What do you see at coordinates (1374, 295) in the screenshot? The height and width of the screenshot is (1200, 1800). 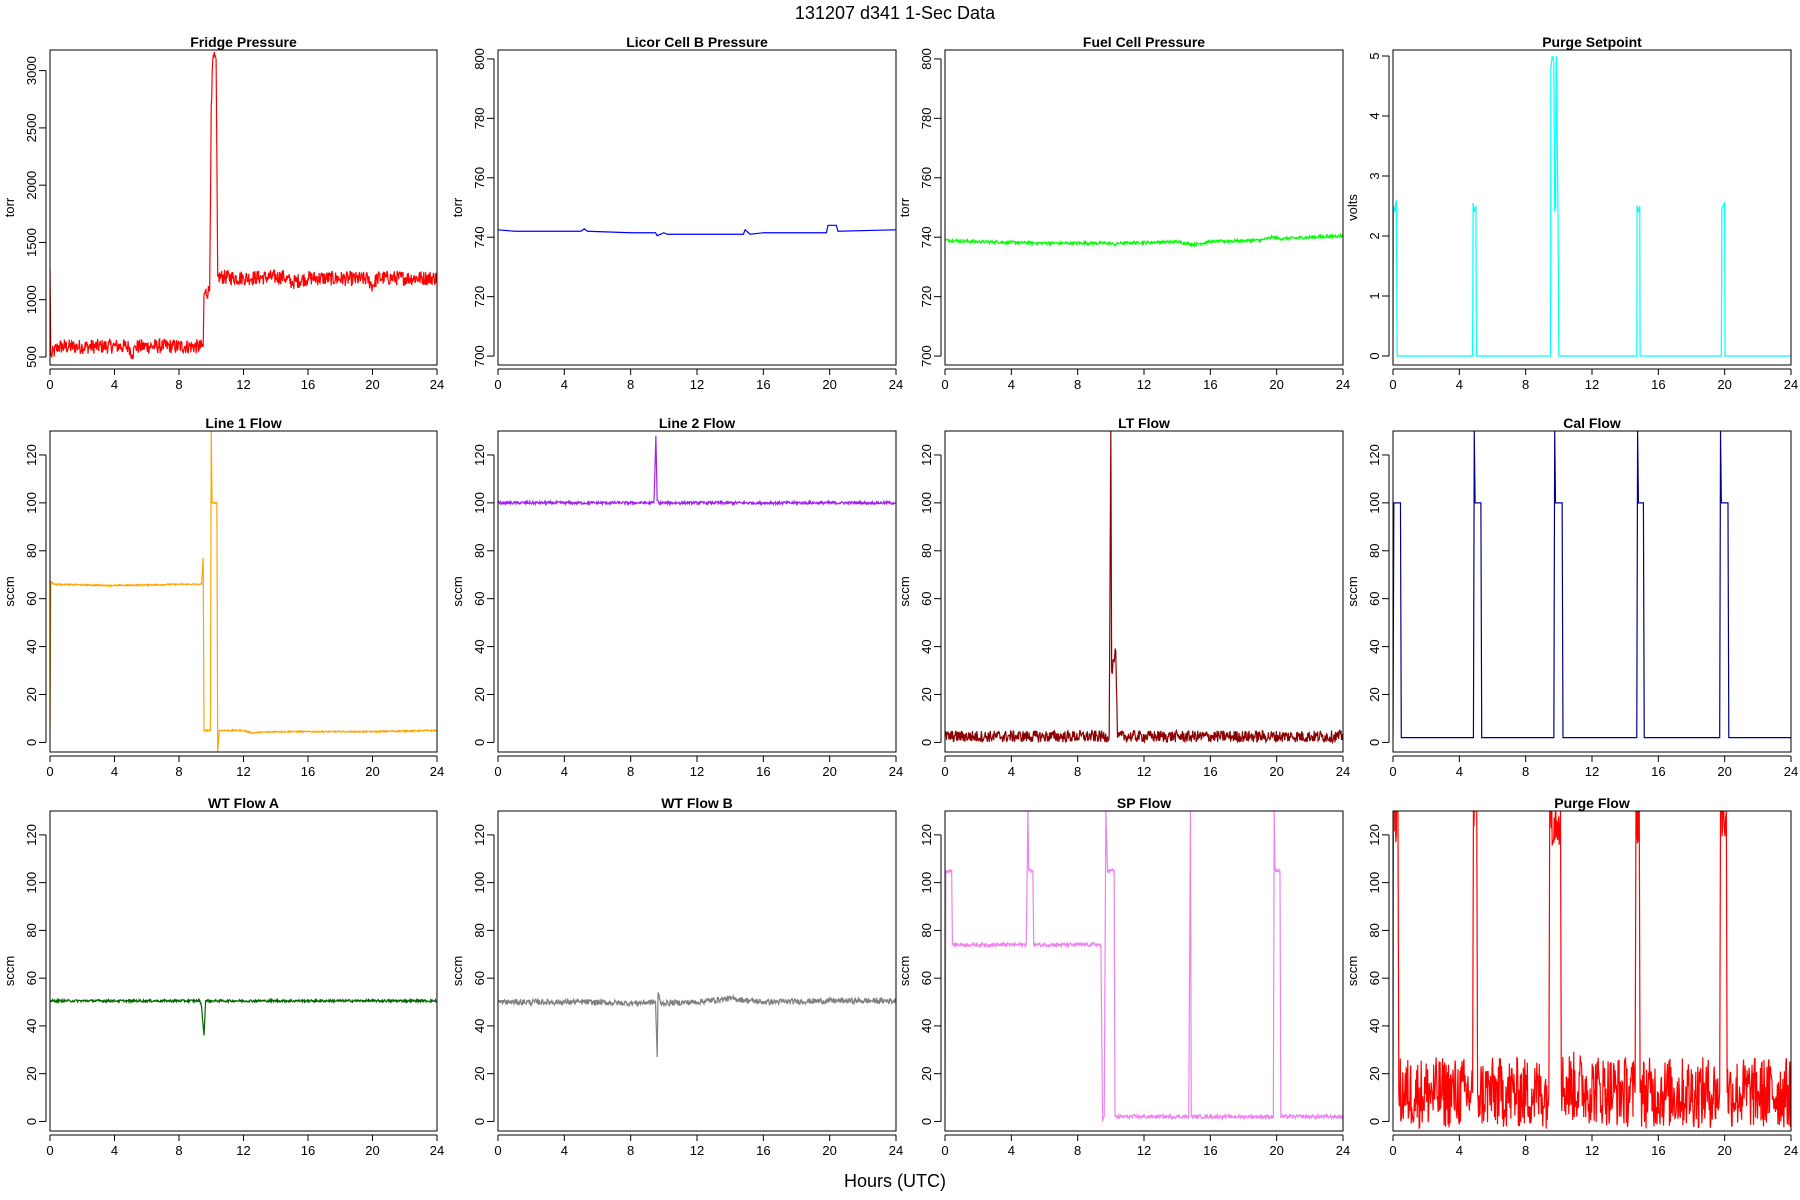 I see `y-tick-label: 1` at bounding box center [1374, 295].